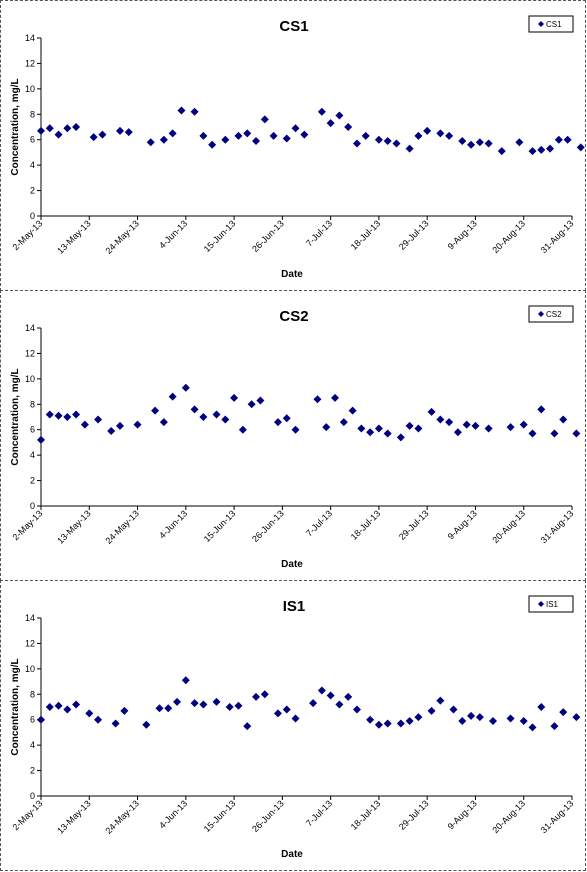  I want to click on legend-label: CS1, so click(554, 24).